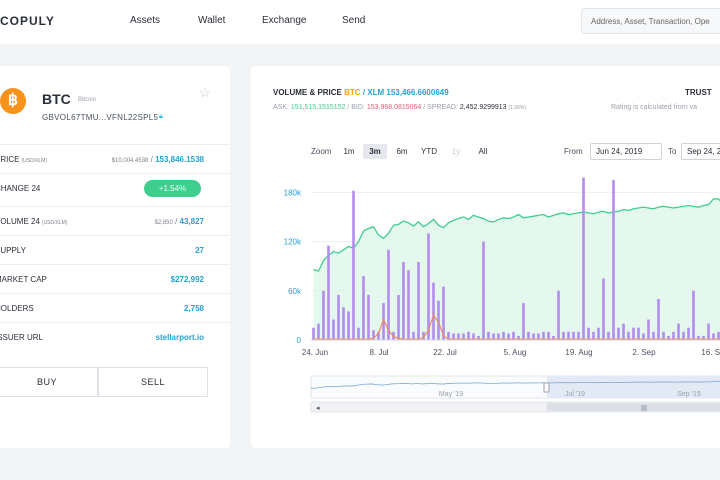 This screenshot has width=720, height=480. Describe the element at coordinates (516, 235) in the screenshot. I see `price-line` at that location.